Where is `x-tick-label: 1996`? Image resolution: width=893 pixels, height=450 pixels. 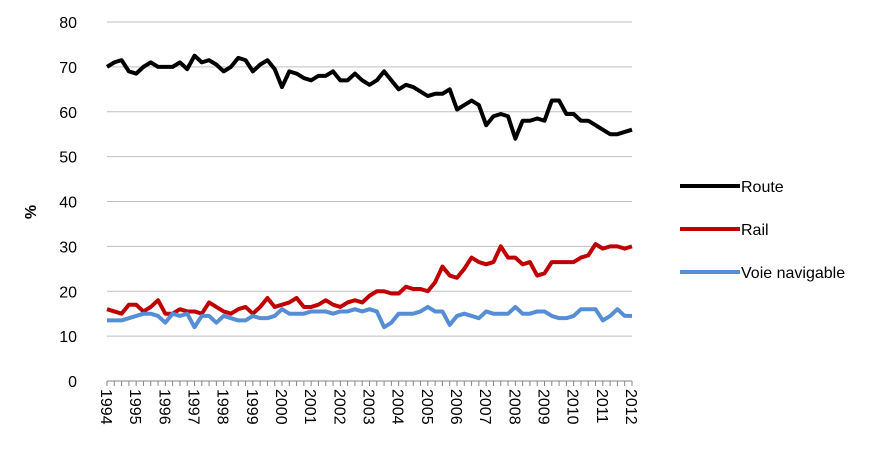 x-tick-label: 1996 is located at coordinates (163, 407).